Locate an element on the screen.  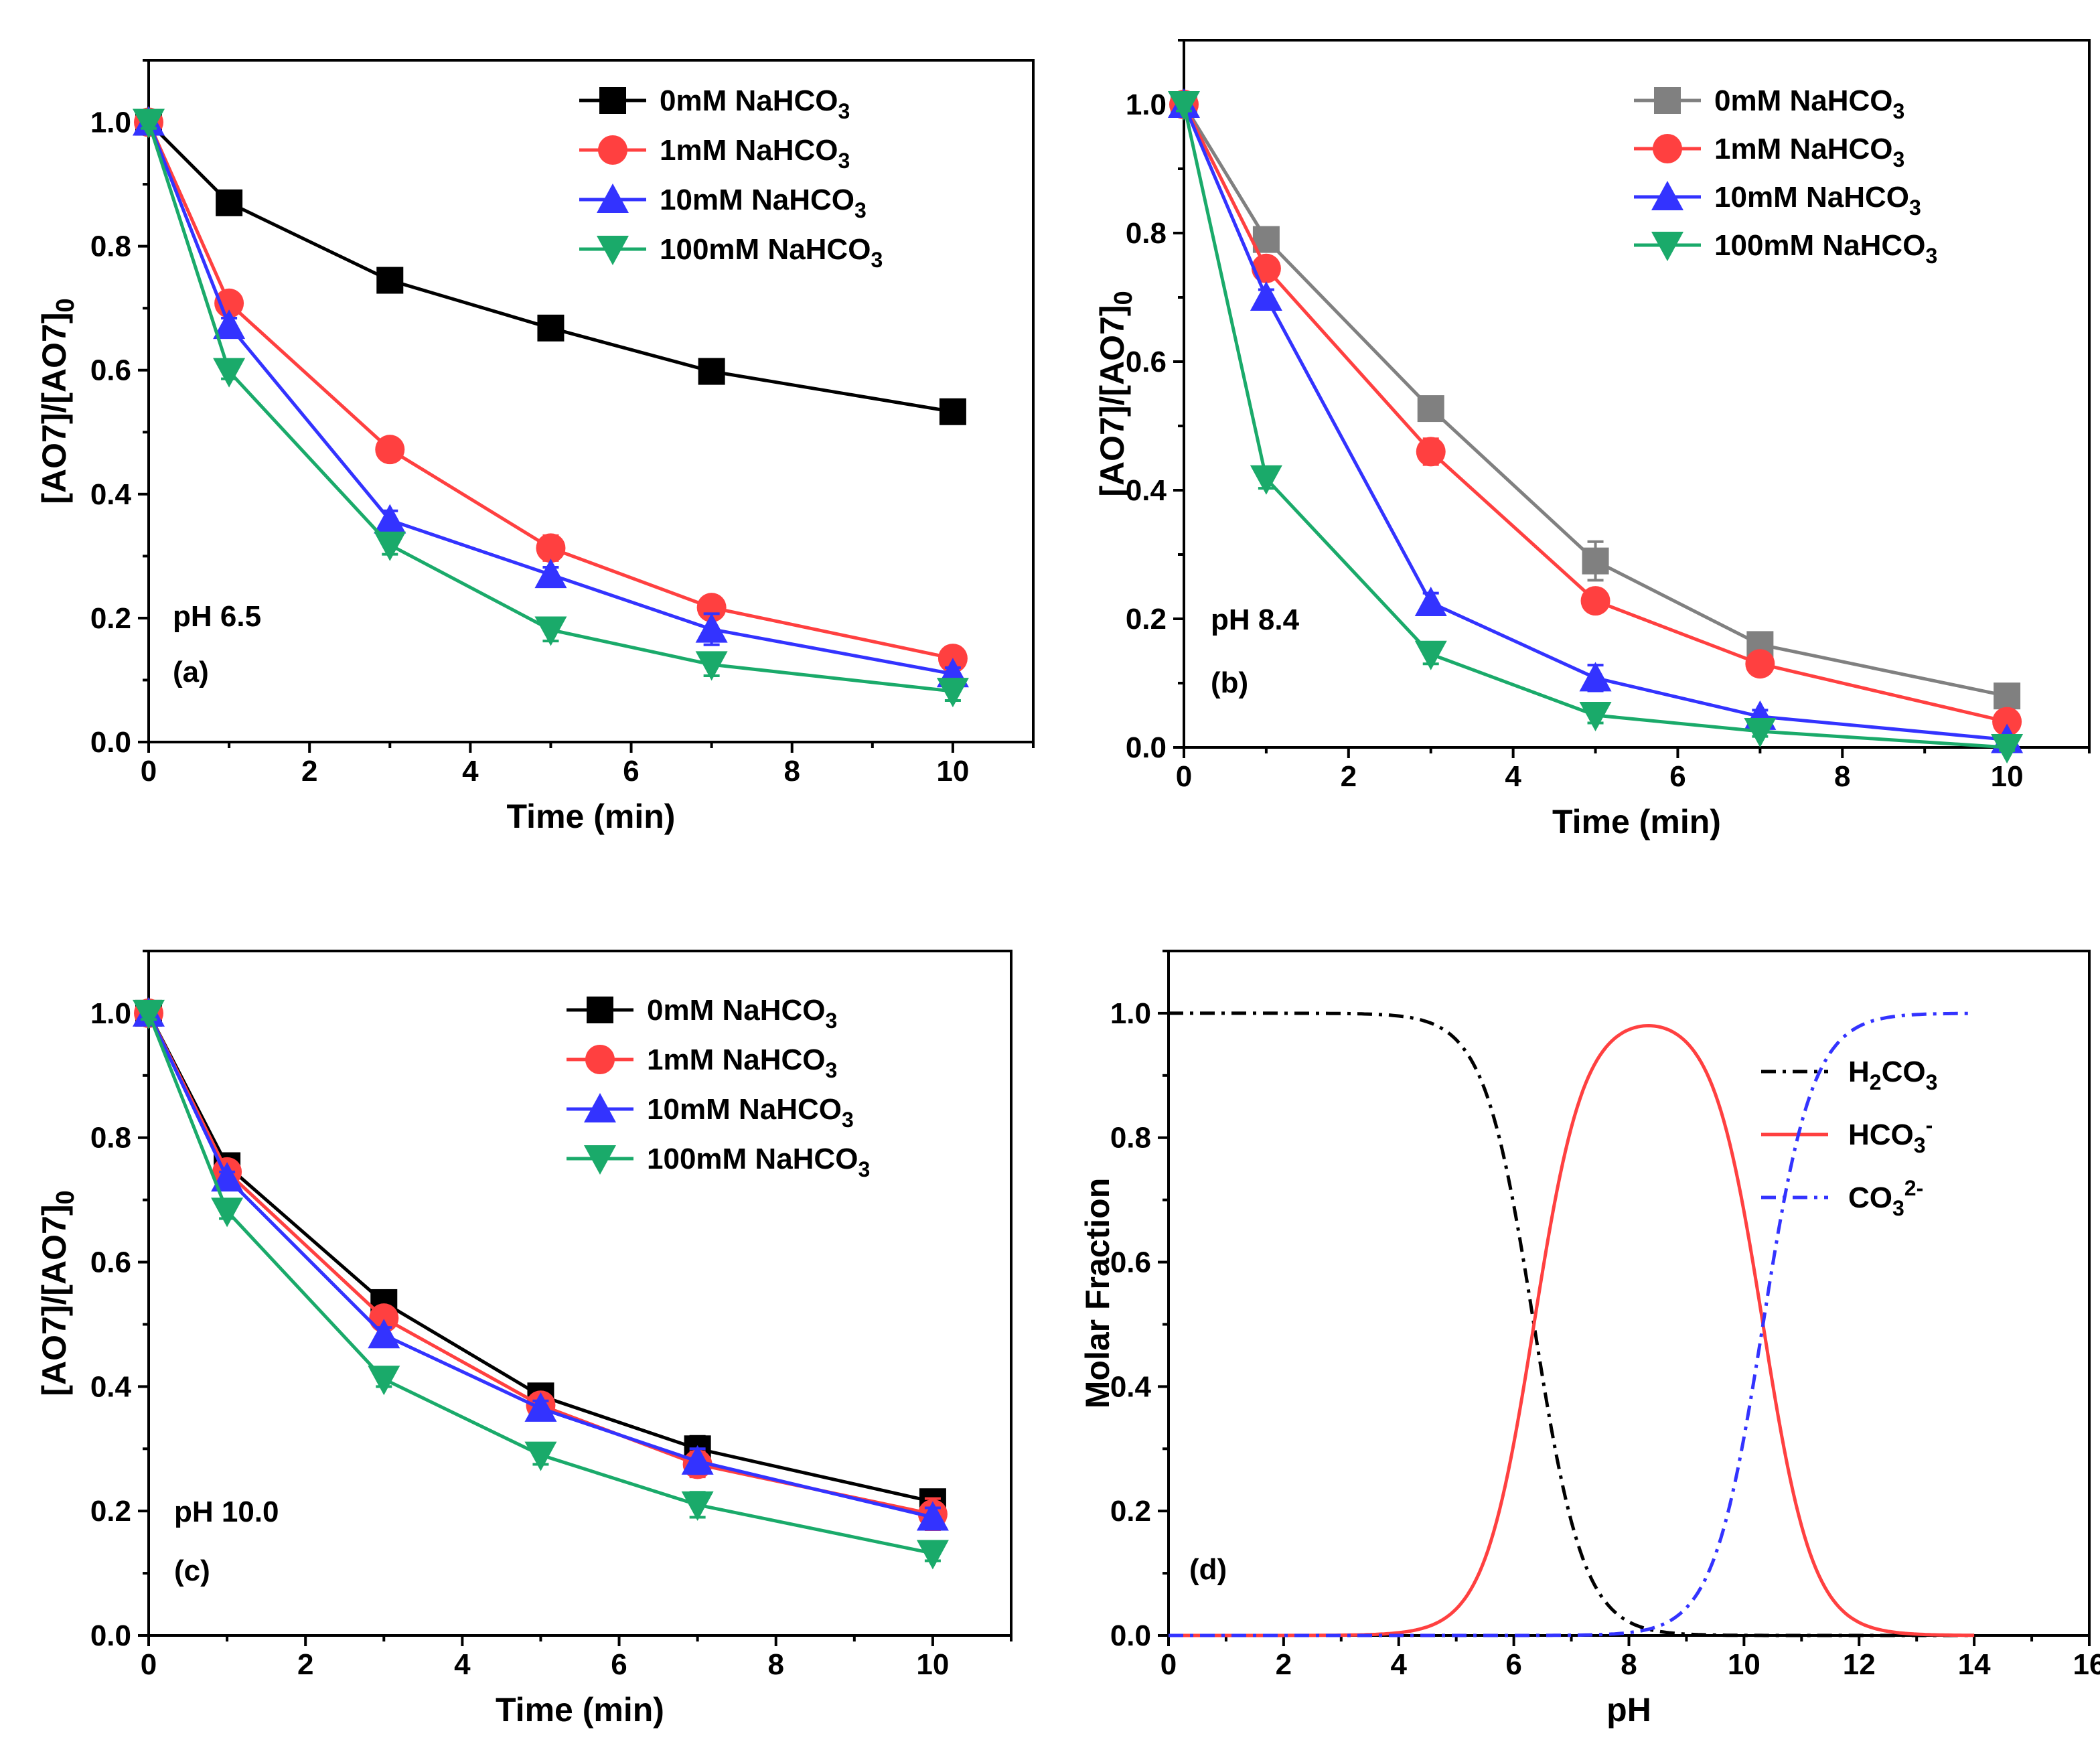
y-axis-title: Molar Fraction is located at coordinates (1097, 1293).